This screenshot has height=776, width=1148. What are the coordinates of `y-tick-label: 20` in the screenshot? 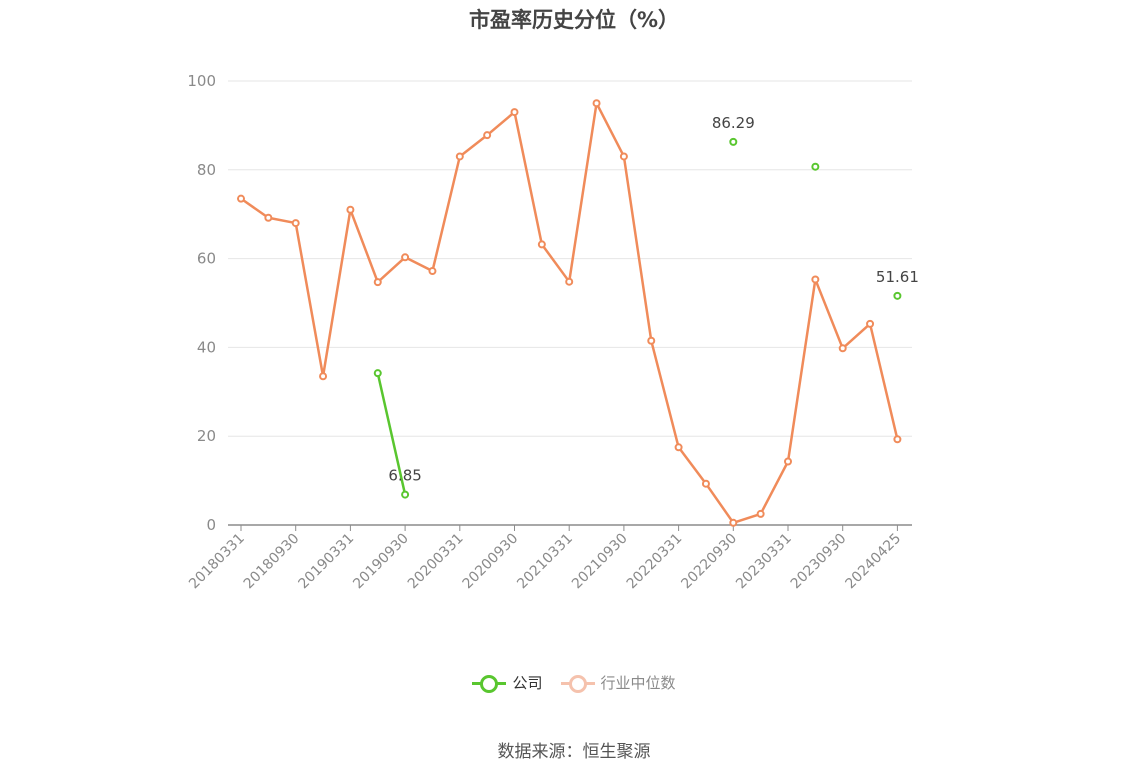 It's located at (206, 436).